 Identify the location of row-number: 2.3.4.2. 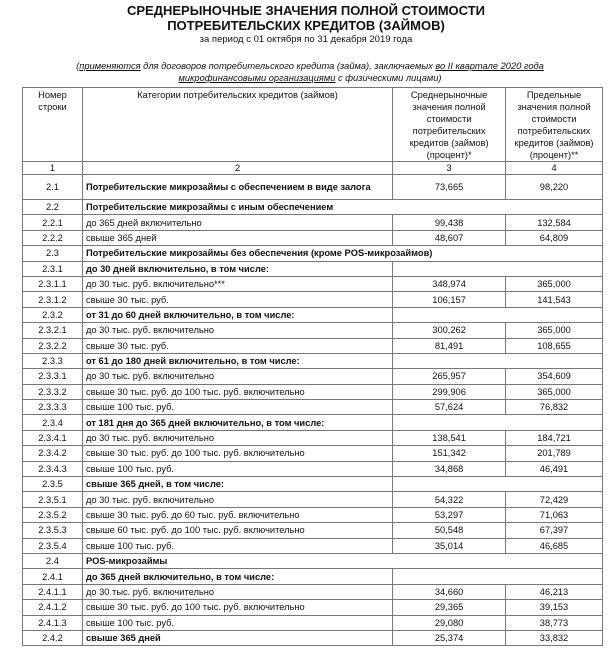
(52, 453).